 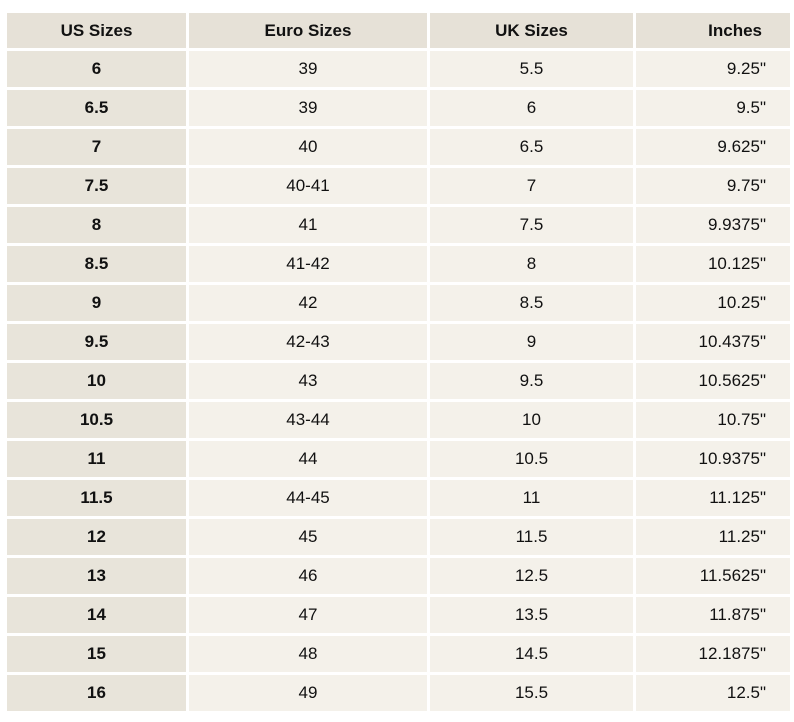 I want to click on inches-cell: 10.75", so click(x=713, y=420).